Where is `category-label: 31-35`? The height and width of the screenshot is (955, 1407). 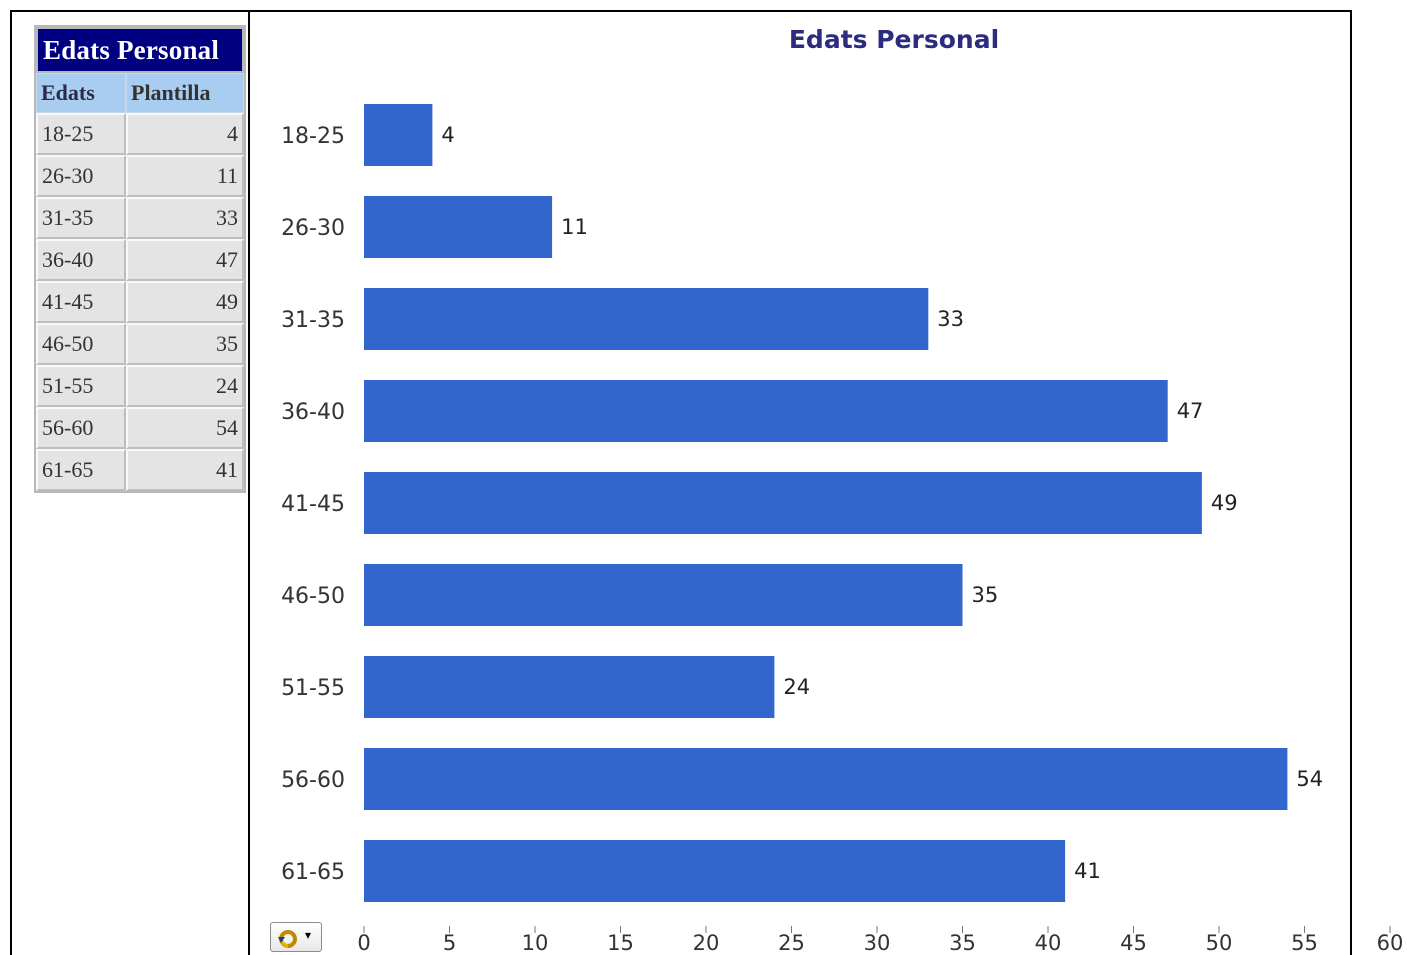
category-label: 31-35 is located at coordinates (313, 320).